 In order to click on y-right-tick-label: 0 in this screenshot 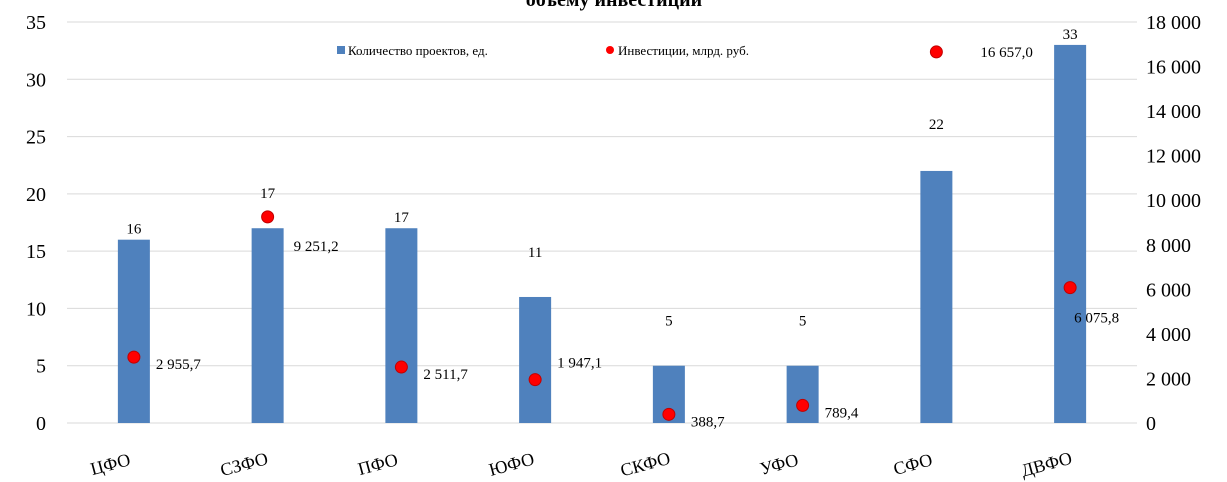, I will do `click(1151, 424)`.